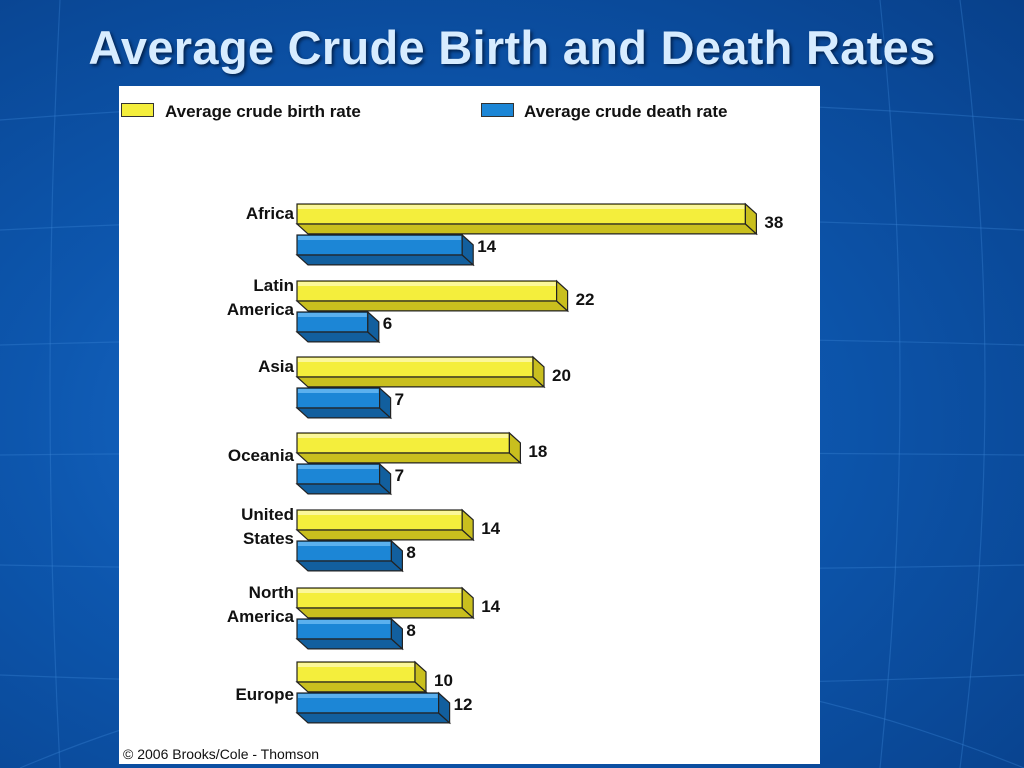 The height and width of the screenshot is (768, 1024). I want to click on category-label: United States, so click(267, 527).